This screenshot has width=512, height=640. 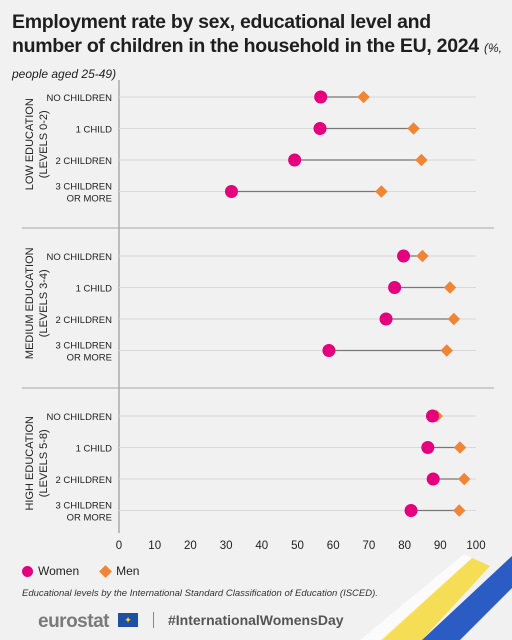 What do you see at coordinates (128, 571) in the screenshot?
I see `legend-men-label: Men` at bounding box center [128, 571].